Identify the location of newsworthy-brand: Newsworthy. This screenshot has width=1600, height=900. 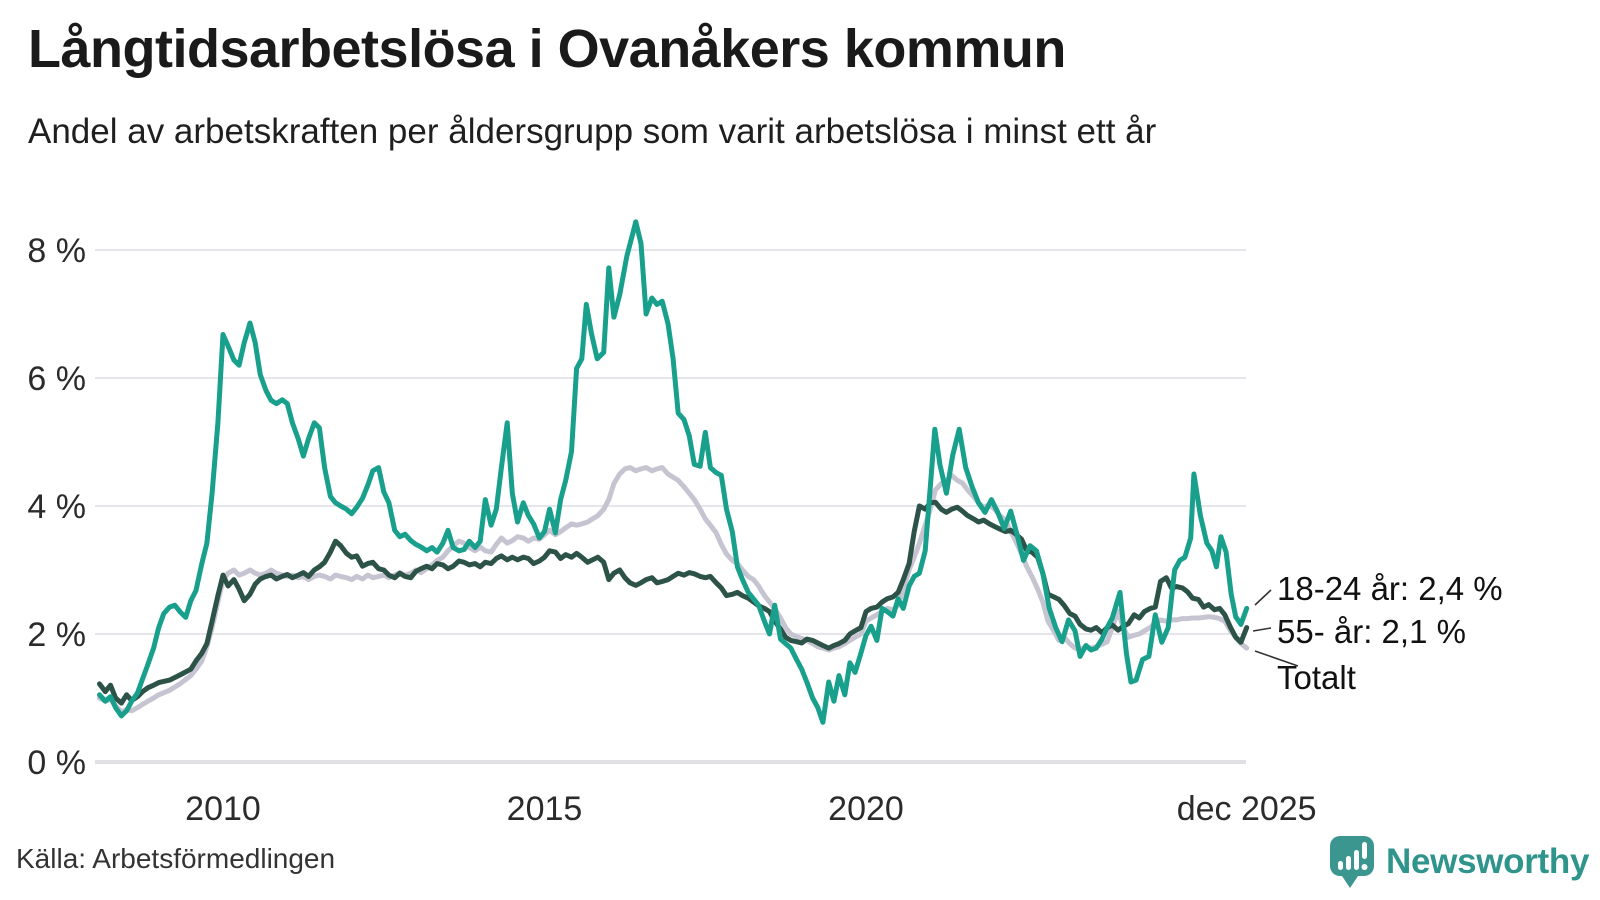
(1458, 862).